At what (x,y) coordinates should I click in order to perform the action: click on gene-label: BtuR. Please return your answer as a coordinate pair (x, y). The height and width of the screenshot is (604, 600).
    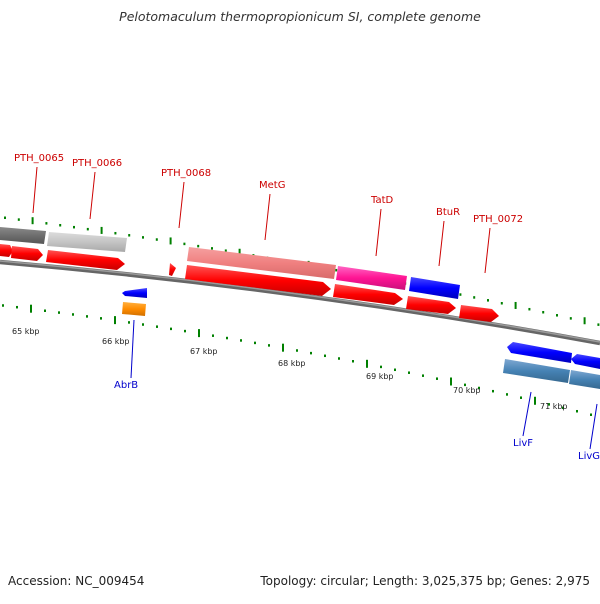
    Looking at the image, I should click on (448, 212).